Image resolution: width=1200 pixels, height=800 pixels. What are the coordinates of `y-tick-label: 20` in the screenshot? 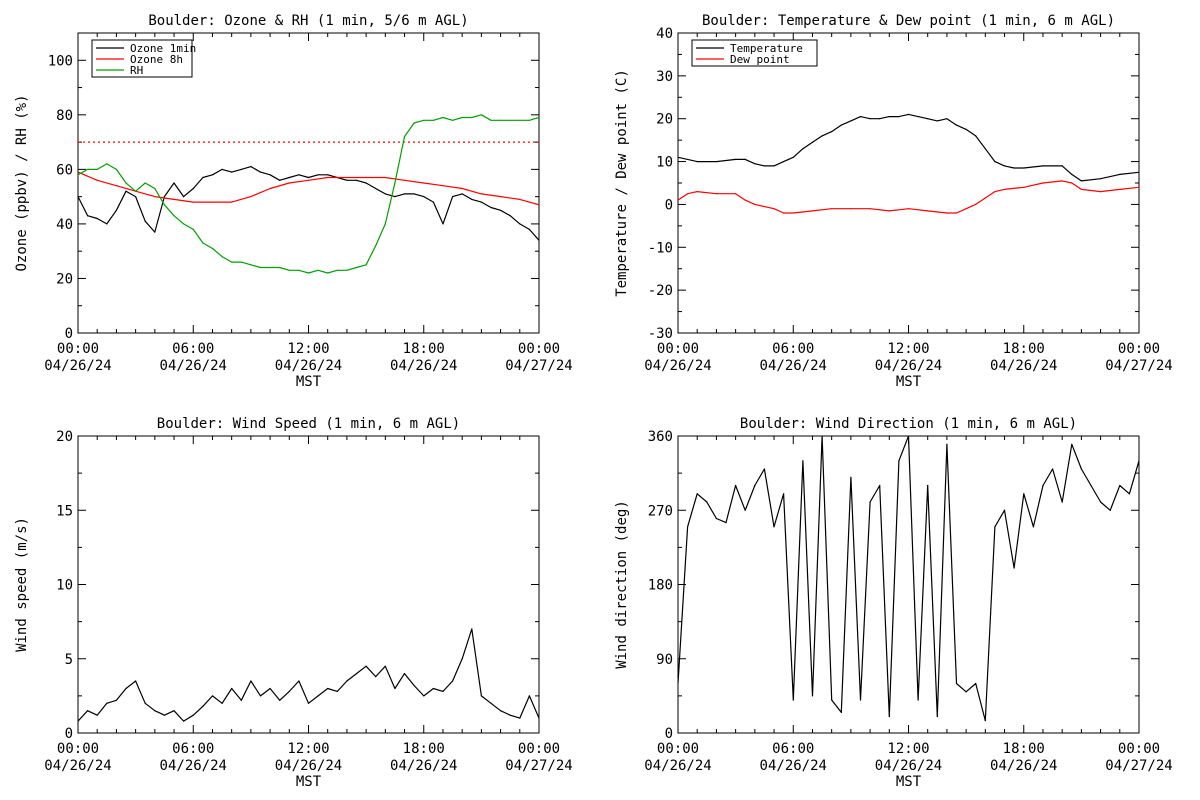 It's located at (64, 279).